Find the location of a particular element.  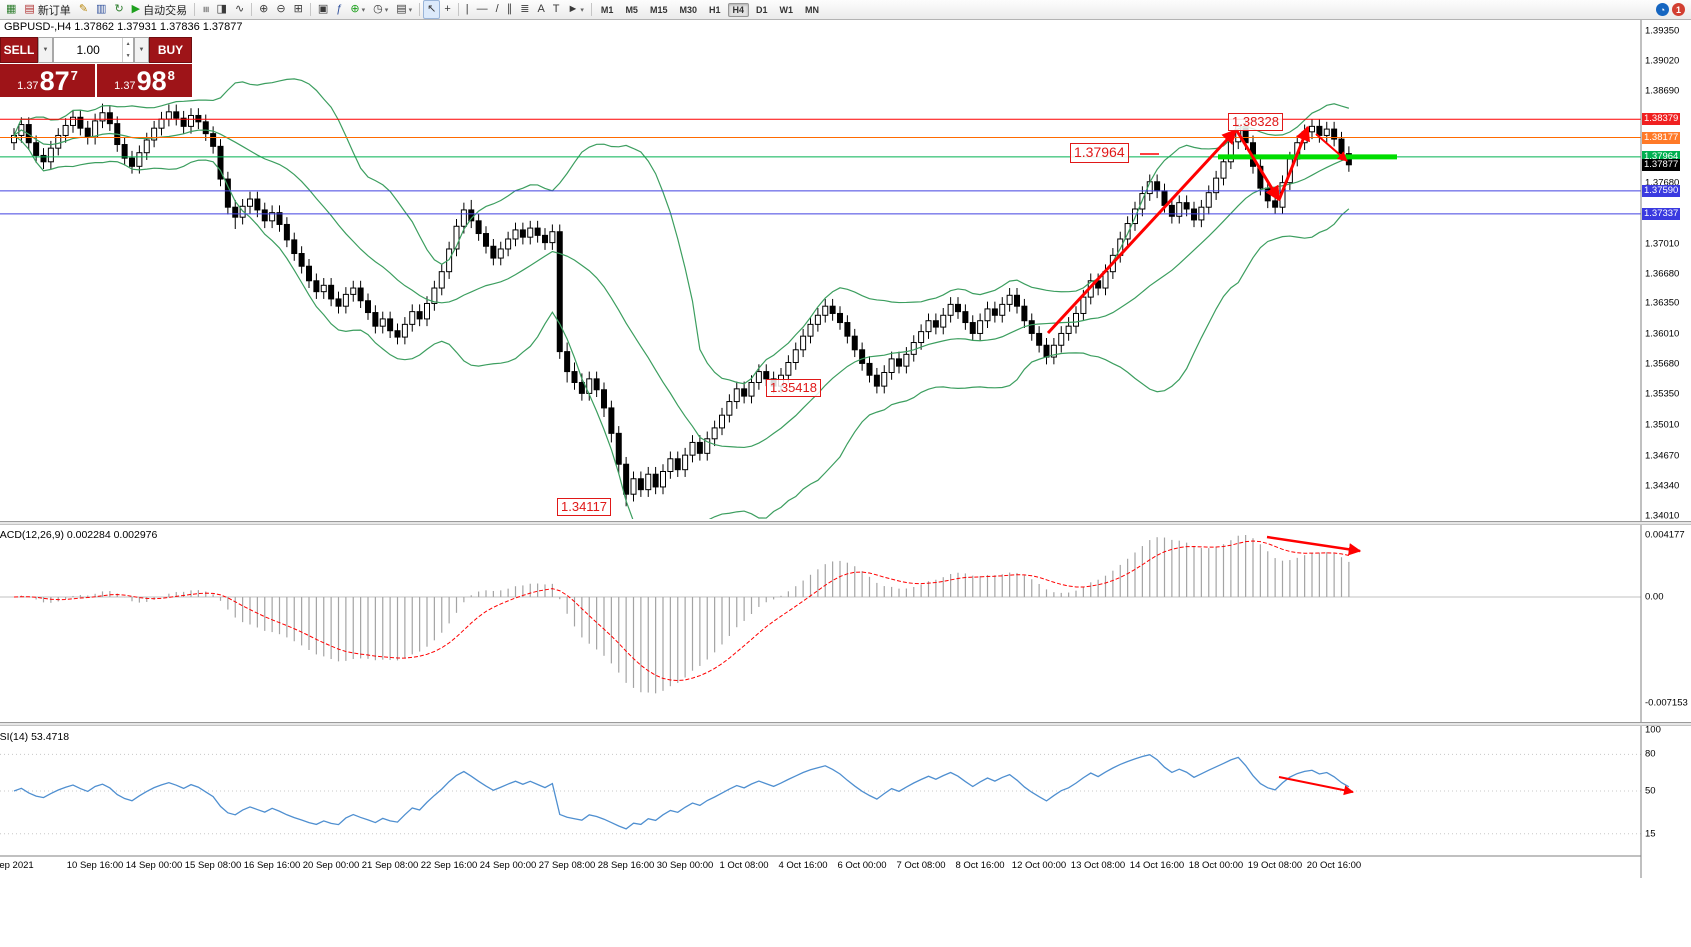

crosshair-icon: + is located at coordinates (447, 9).